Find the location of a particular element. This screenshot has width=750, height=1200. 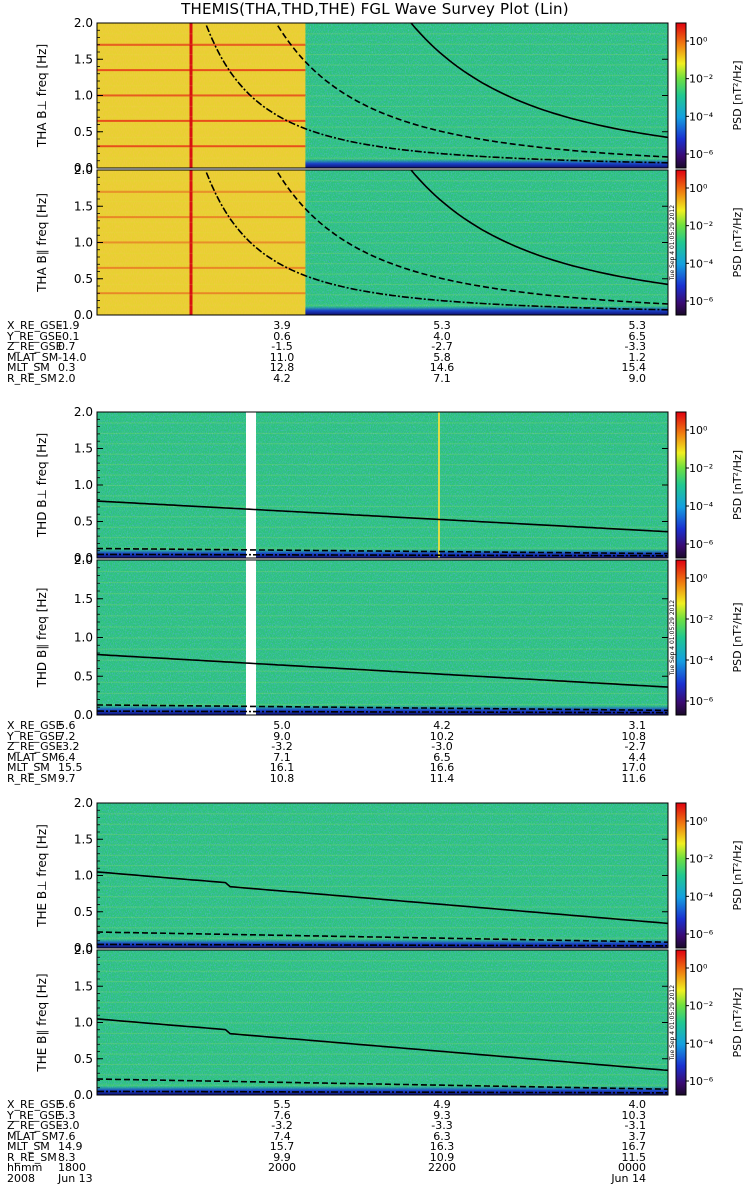

y-axis-label: THE B∥ freq [Hz] is located at coordinates (42, 1022).